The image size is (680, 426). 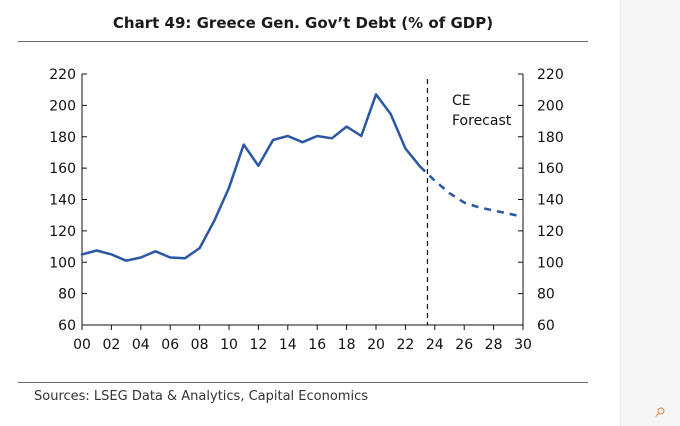 I want to click on x-tick-label: 08, so click(x=200, y=345).